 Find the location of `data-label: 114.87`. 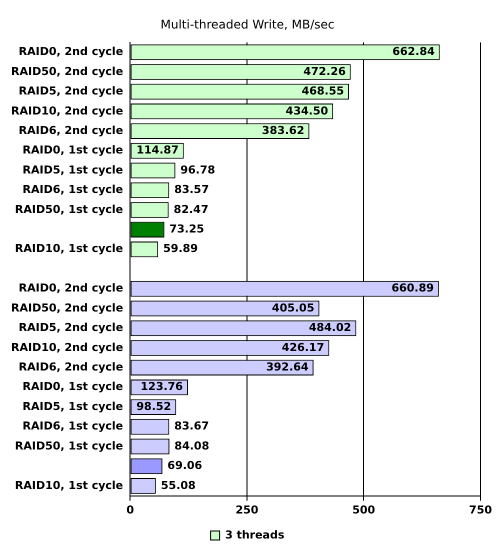

data-label: 114.87 is located at coordinates (157, 150).